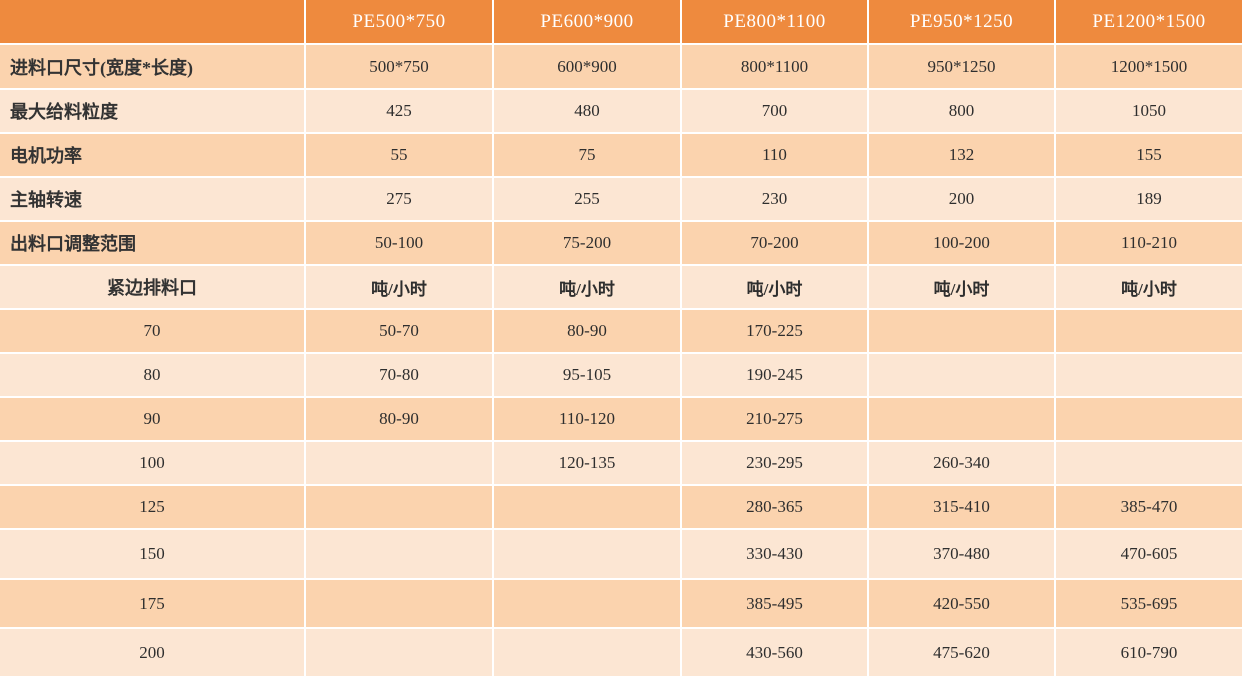 This screenshot has width=1242, height=676. Describe the element at coordinates (1148, 111) in the screenshot. I see `value-cell: 1050` at that location.